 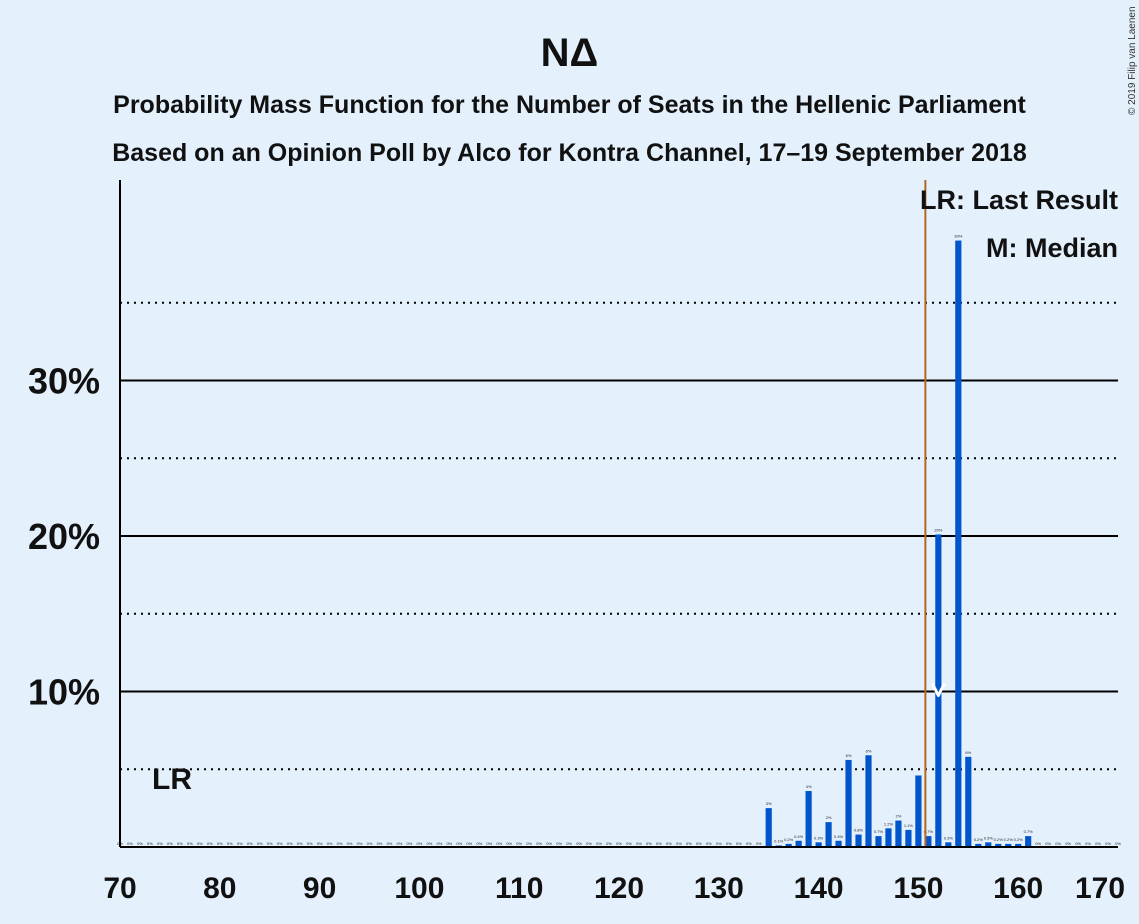 I want to click on copyright-text: © 2019 Filip van Laenen, so click(x=1132, y=60).